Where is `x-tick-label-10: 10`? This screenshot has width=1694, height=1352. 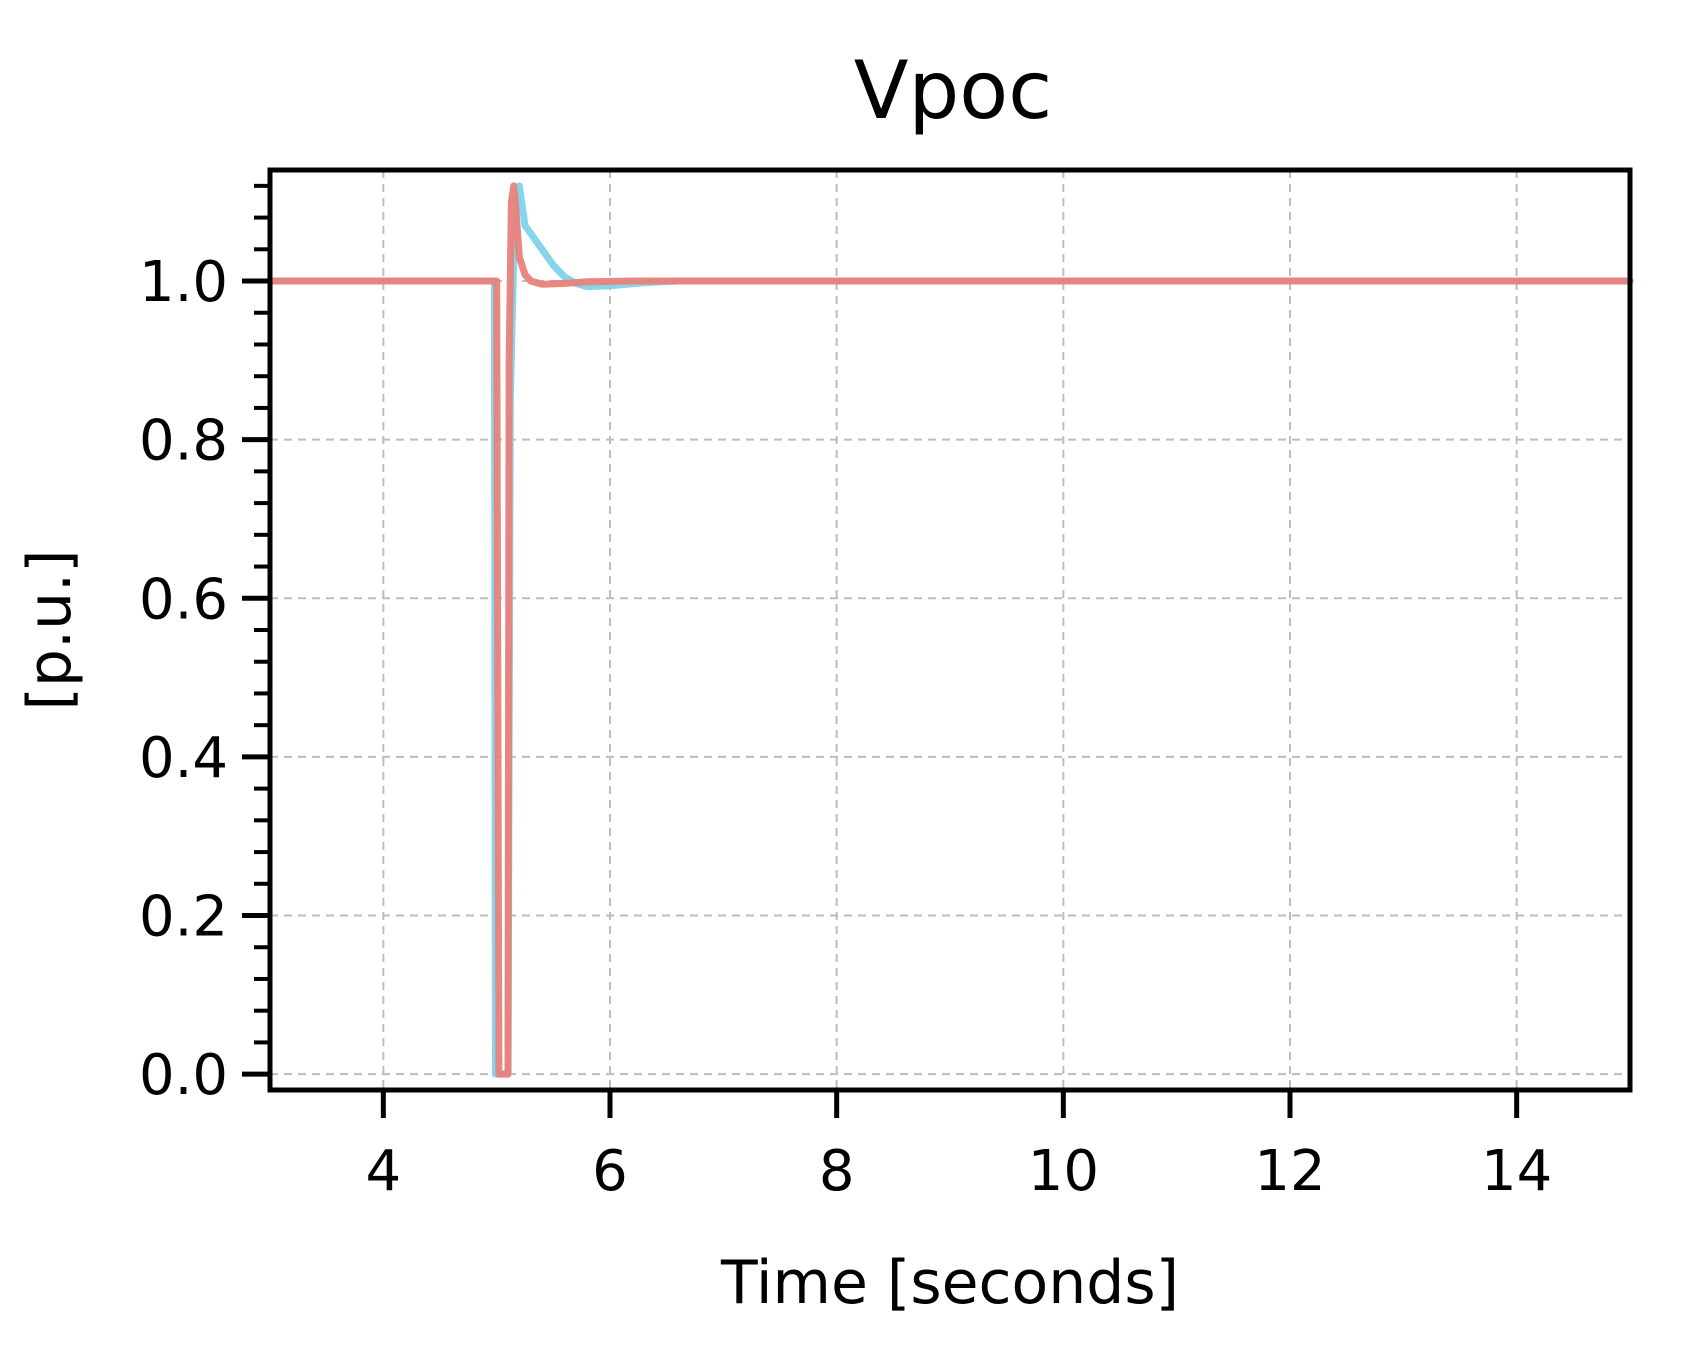 x-tick-label-10: 10 is located at coordinates (1063, 1171).